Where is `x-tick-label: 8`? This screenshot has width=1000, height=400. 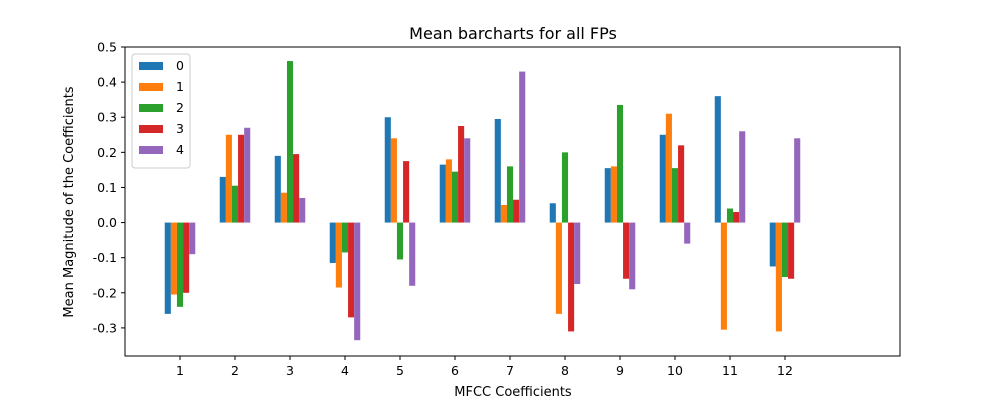 x-tick-label: 8 is located at coordinates (565, 370).